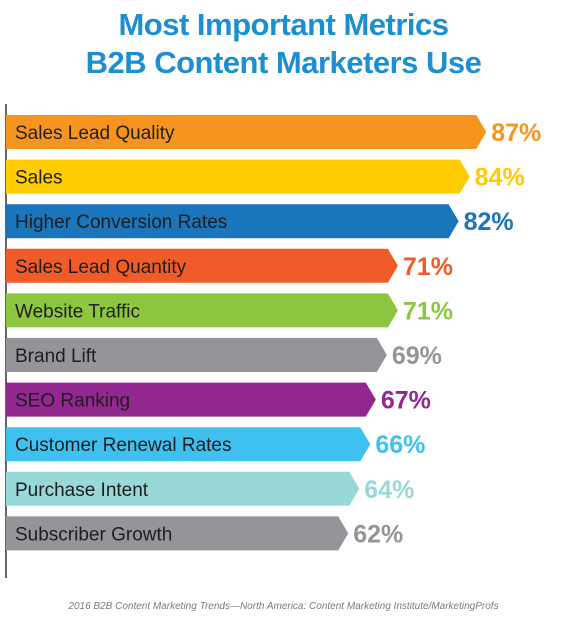 This screenshot has width=567, height=619. Describe the element at coordinates (400, 445) in the screenshot. I see `value-label: 66%` at that location.